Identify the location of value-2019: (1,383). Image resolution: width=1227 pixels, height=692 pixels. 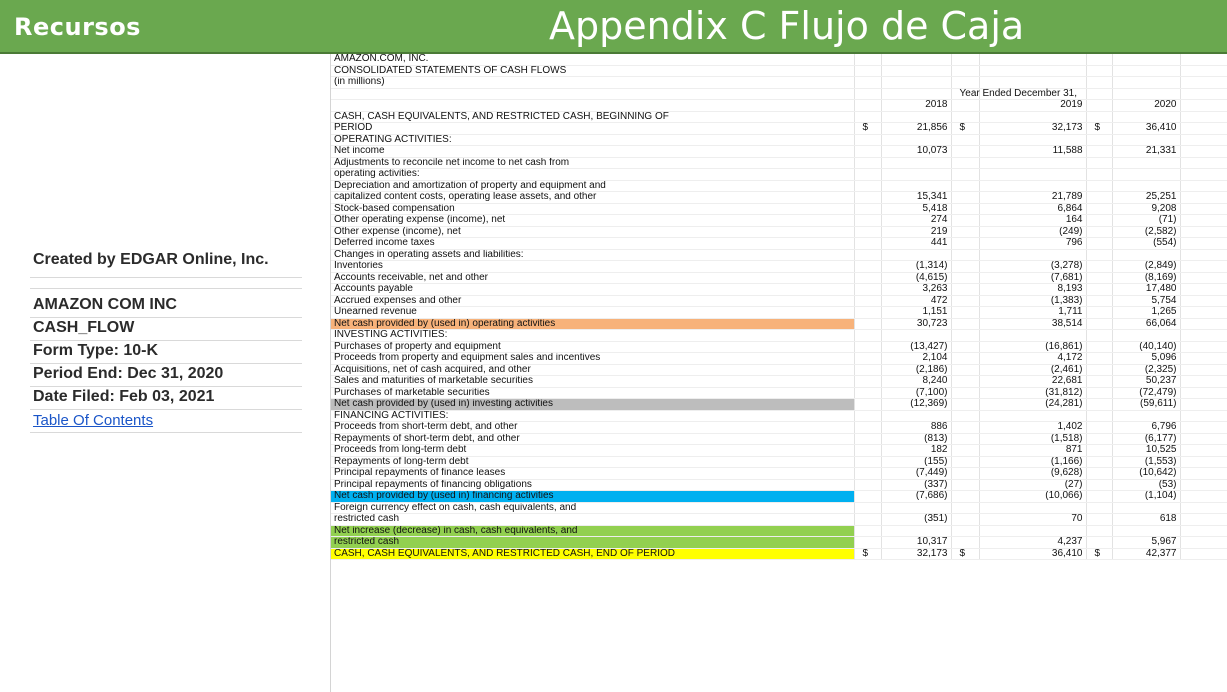
(1033, 301).